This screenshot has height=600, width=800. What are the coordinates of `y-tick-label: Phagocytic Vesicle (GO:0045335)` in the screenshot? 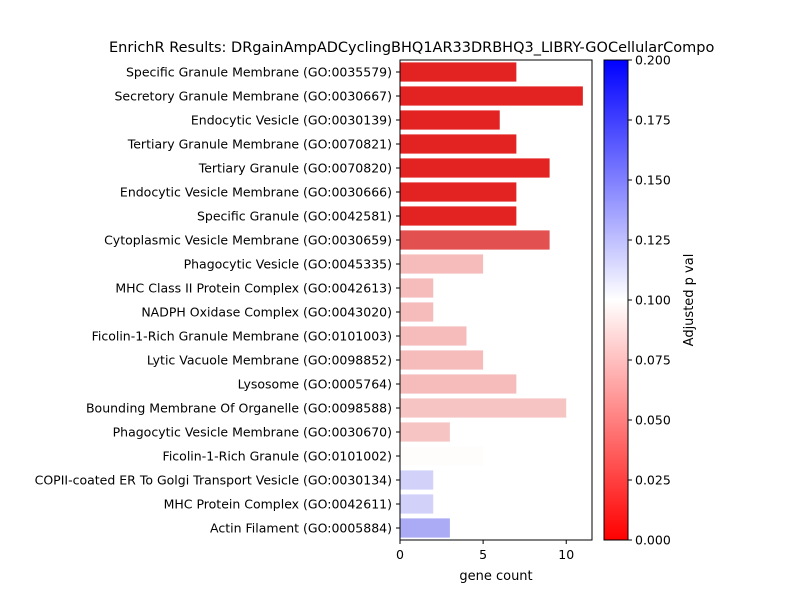 It's located at (288, 264).